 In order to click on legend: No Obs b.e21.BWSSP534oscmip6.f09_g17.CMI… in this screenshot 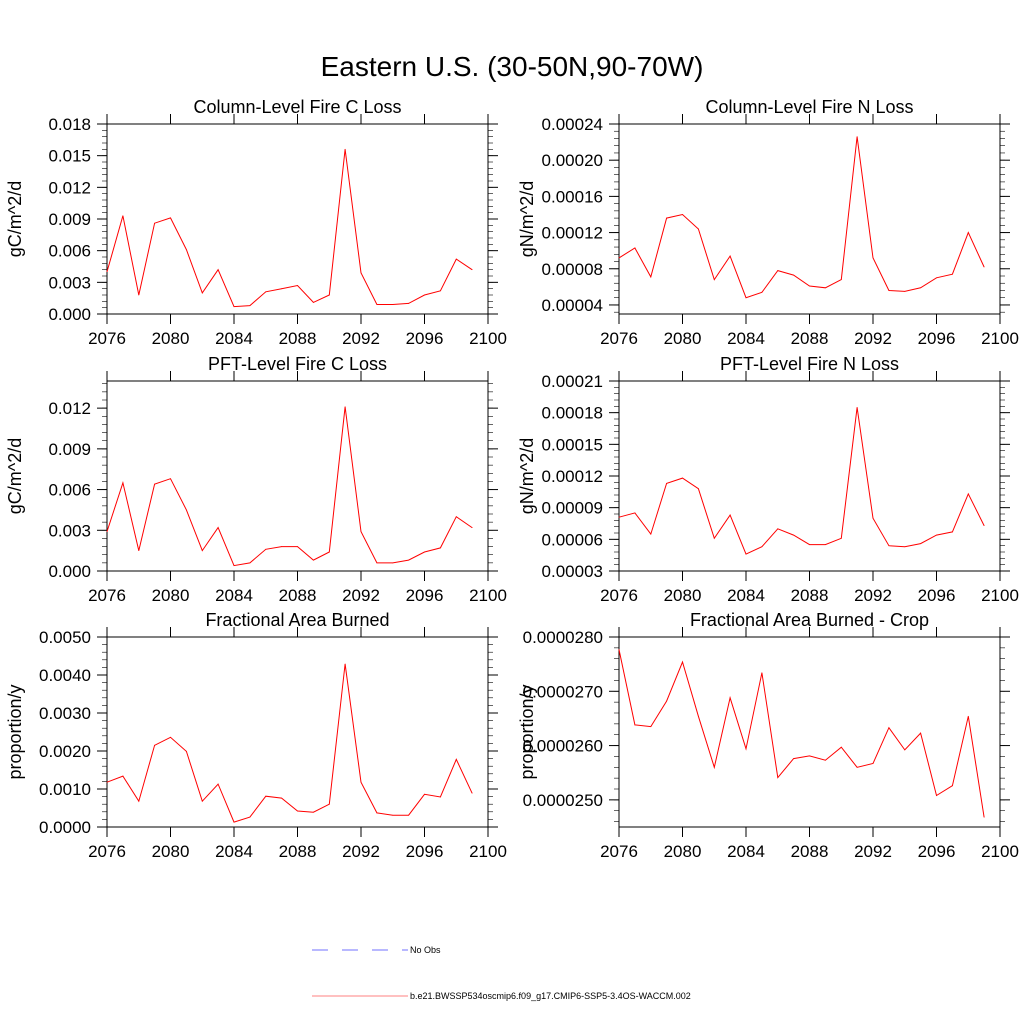, I will do `click(501, 973)`.